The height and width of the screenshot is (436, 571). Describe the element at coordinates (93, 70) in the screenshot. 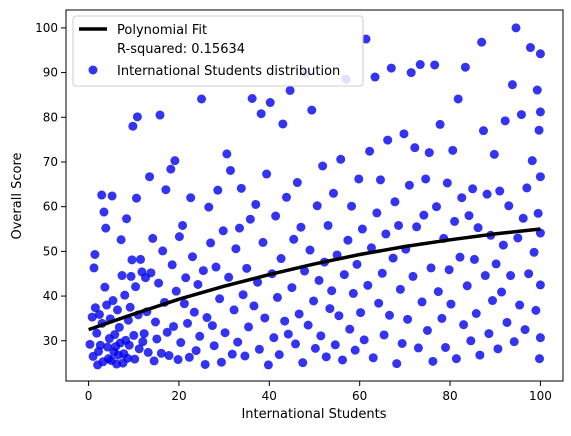

I see `legend-scatter-swatch` at that location.